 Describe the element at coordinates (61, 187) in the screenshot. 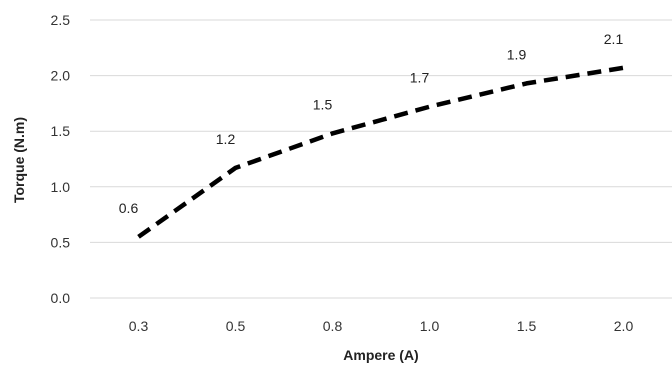

I see `y-tick-label: 1.0` at that location.